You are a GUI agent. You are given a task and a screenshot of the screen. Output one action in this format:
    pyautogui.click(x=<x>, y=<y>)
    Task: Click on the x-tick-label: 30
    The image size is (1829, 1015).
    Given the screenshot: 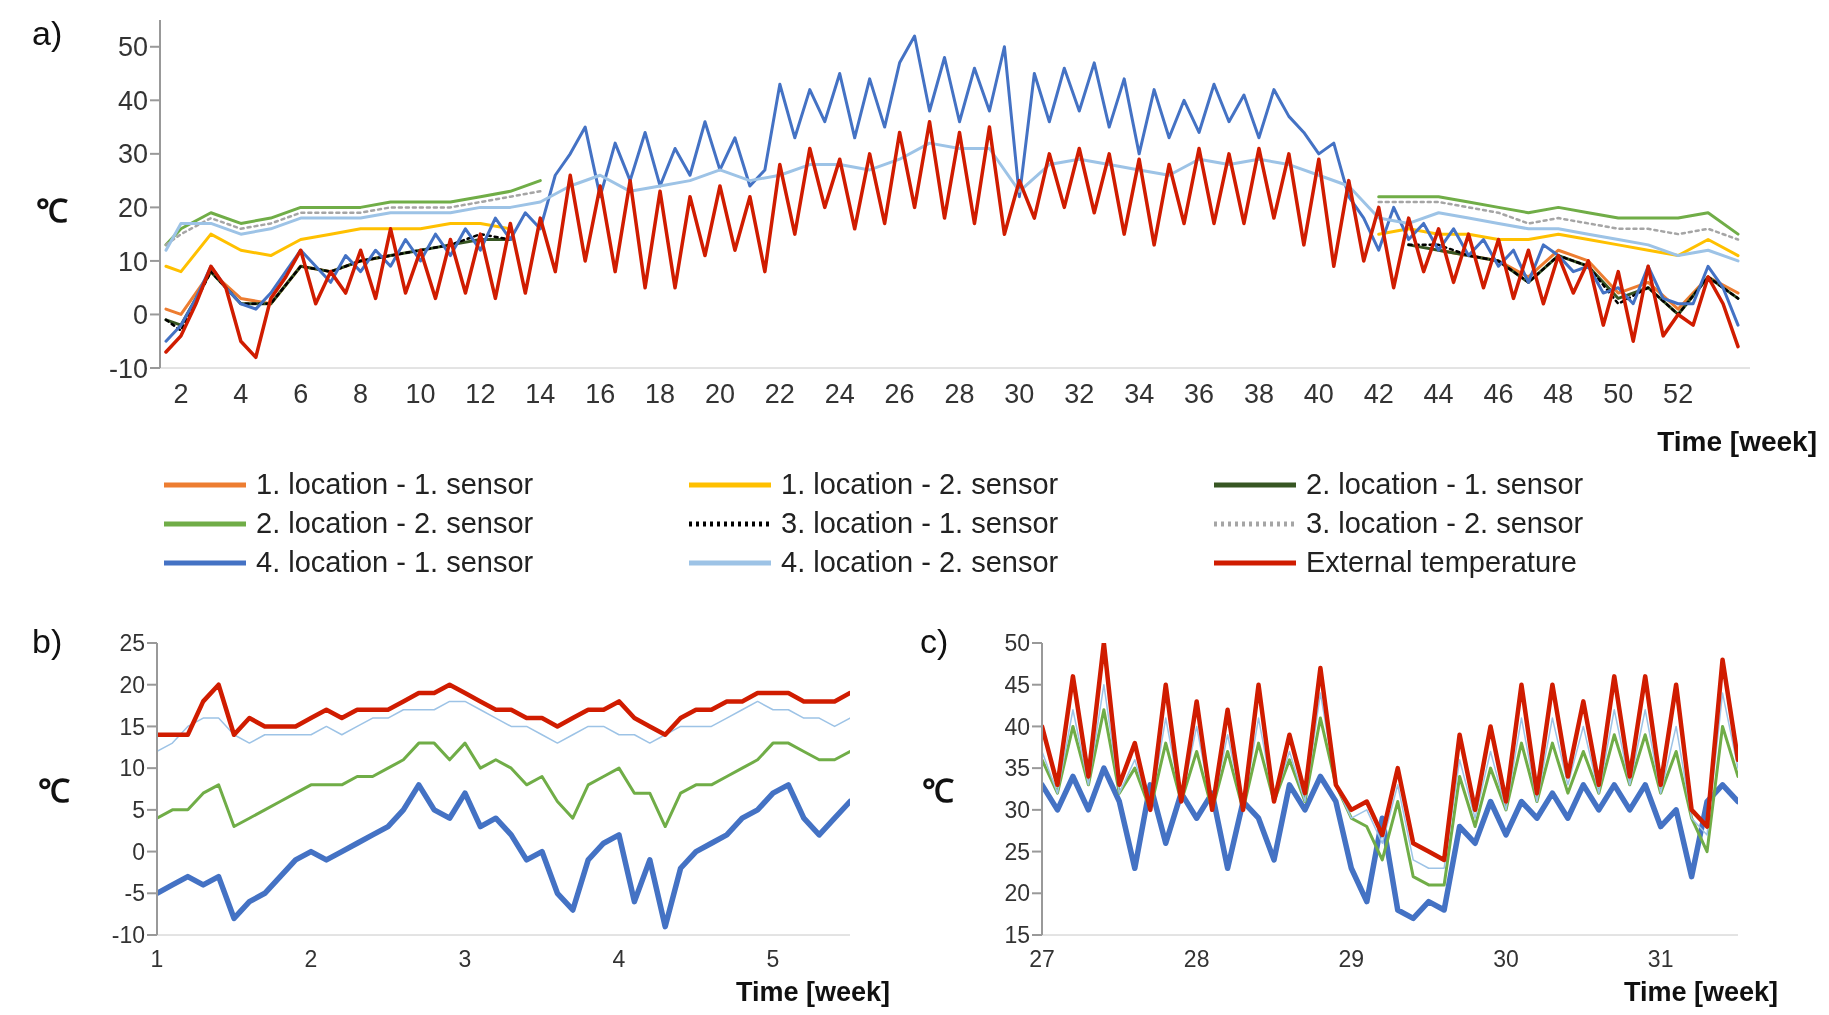 What is the action you would take?
    pyautogui.click(x=1506, y=959)
    